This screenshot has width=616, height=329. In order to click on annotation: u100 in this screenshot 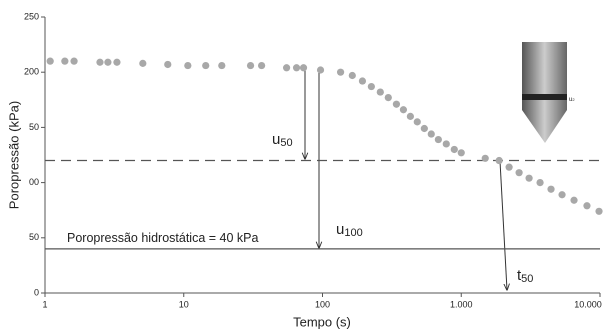, I will do `click(349, 230)`.